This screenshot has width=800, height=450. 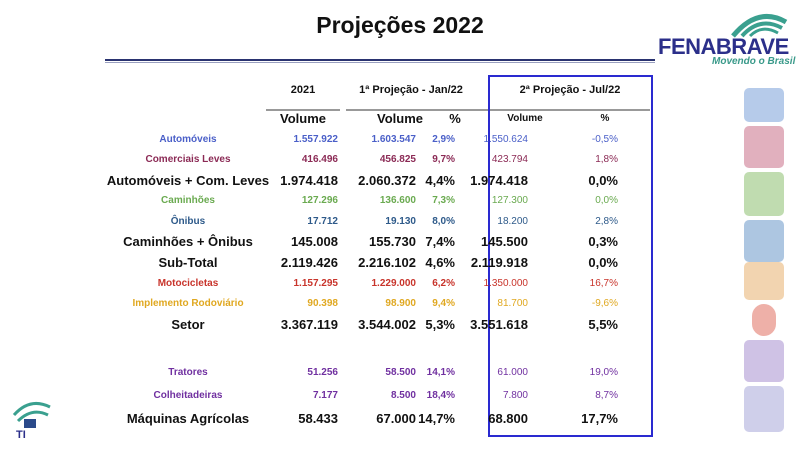 I want to click on proj2-pct: 1,8%, so click(x=606, y=159).